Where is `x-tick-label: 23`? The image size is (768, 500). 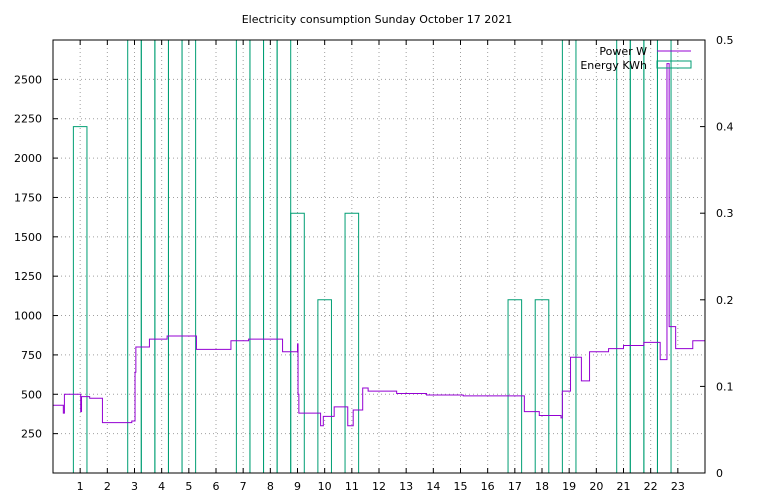 x-tick-label: 23 is located at coordinates (678, 486).